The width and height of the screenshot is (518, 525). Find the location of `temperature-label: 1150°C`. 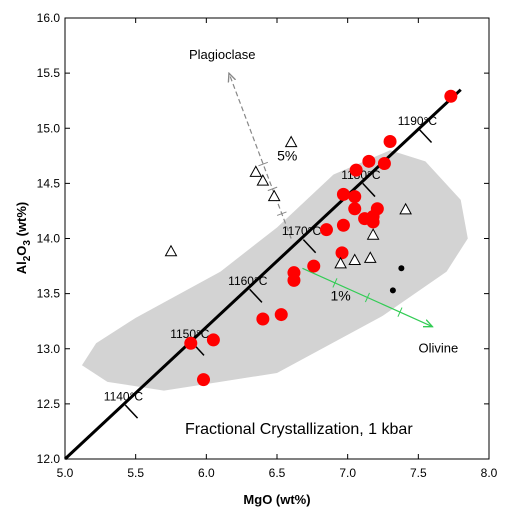

temperature-label: 1150°C is located at coordinates (190, 334).